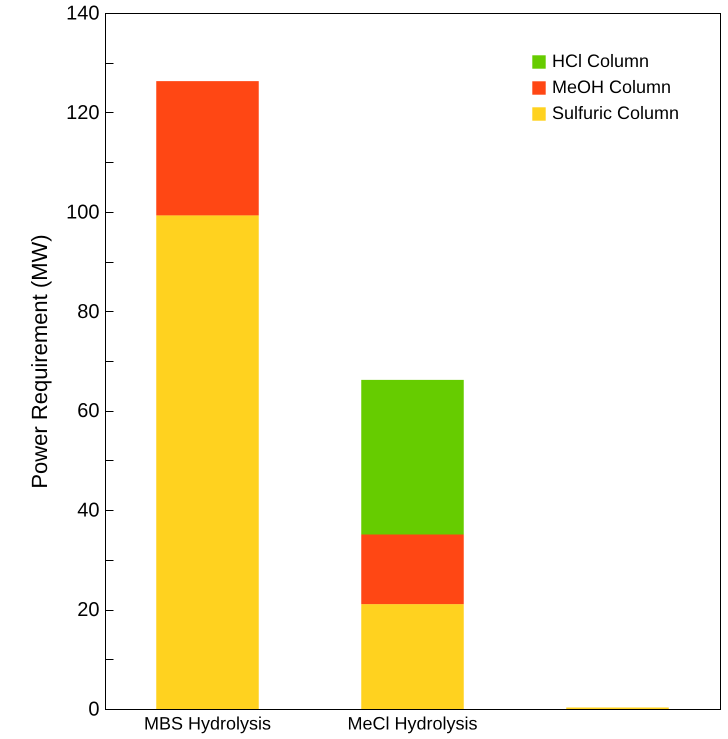 The height and width of the screenshot is (739, 728). What do you see at coordinates (88, 610) in the screenshot?
I see `y-tick-label: 20` at bounding box center [88, 610].